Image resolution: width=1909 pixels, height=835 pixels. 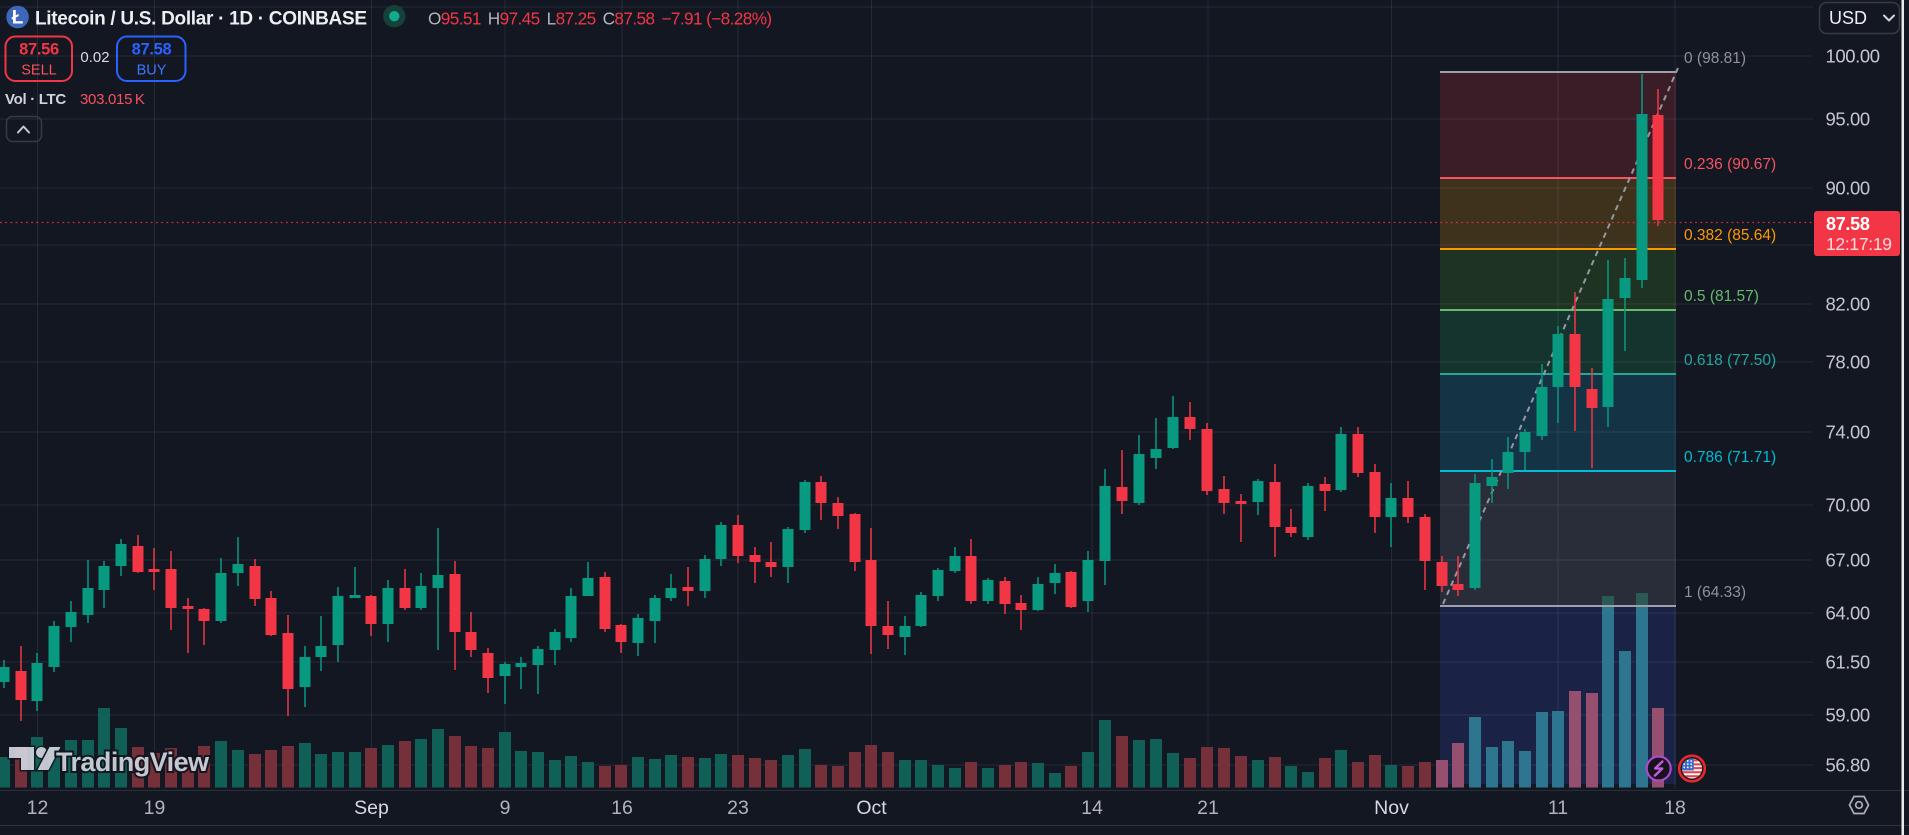 I want to click on svg-text: 67.00, so click(x=1848, y=560).